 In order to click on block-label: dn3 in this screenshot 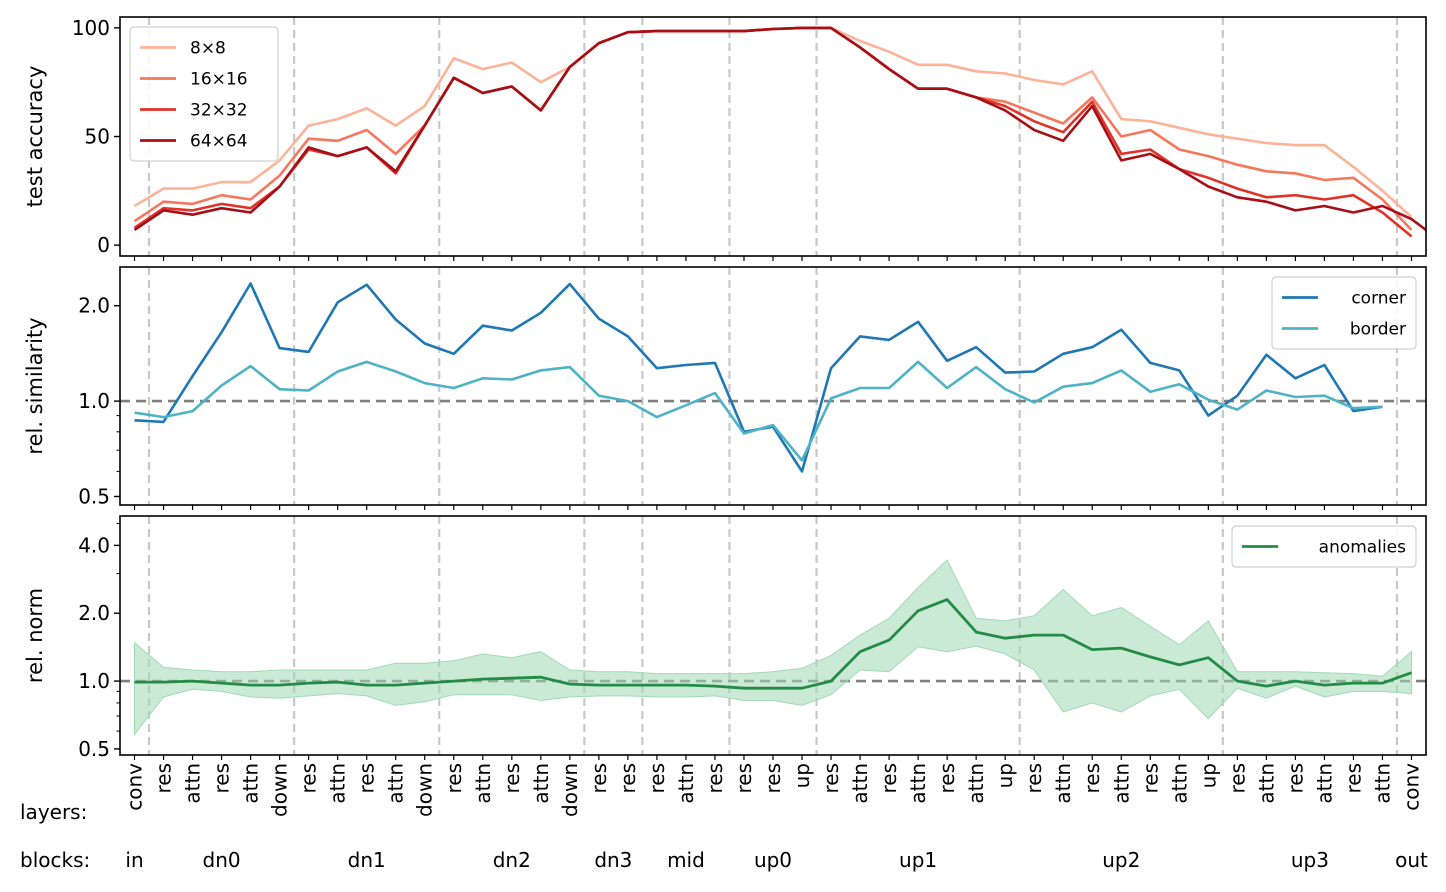, I will do `click(613, 860)`.